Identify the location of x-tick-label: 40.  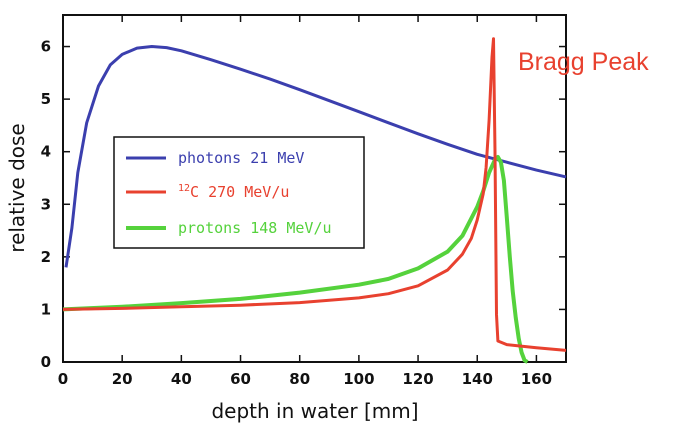
(181, 379).